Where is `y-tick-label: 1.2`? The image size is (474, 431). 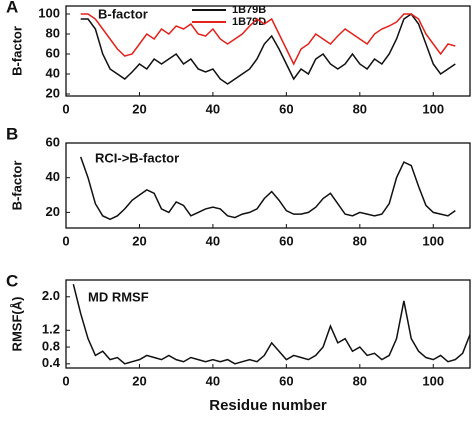 y-tick-label: 1.2 is located at coordinates (51, 329).